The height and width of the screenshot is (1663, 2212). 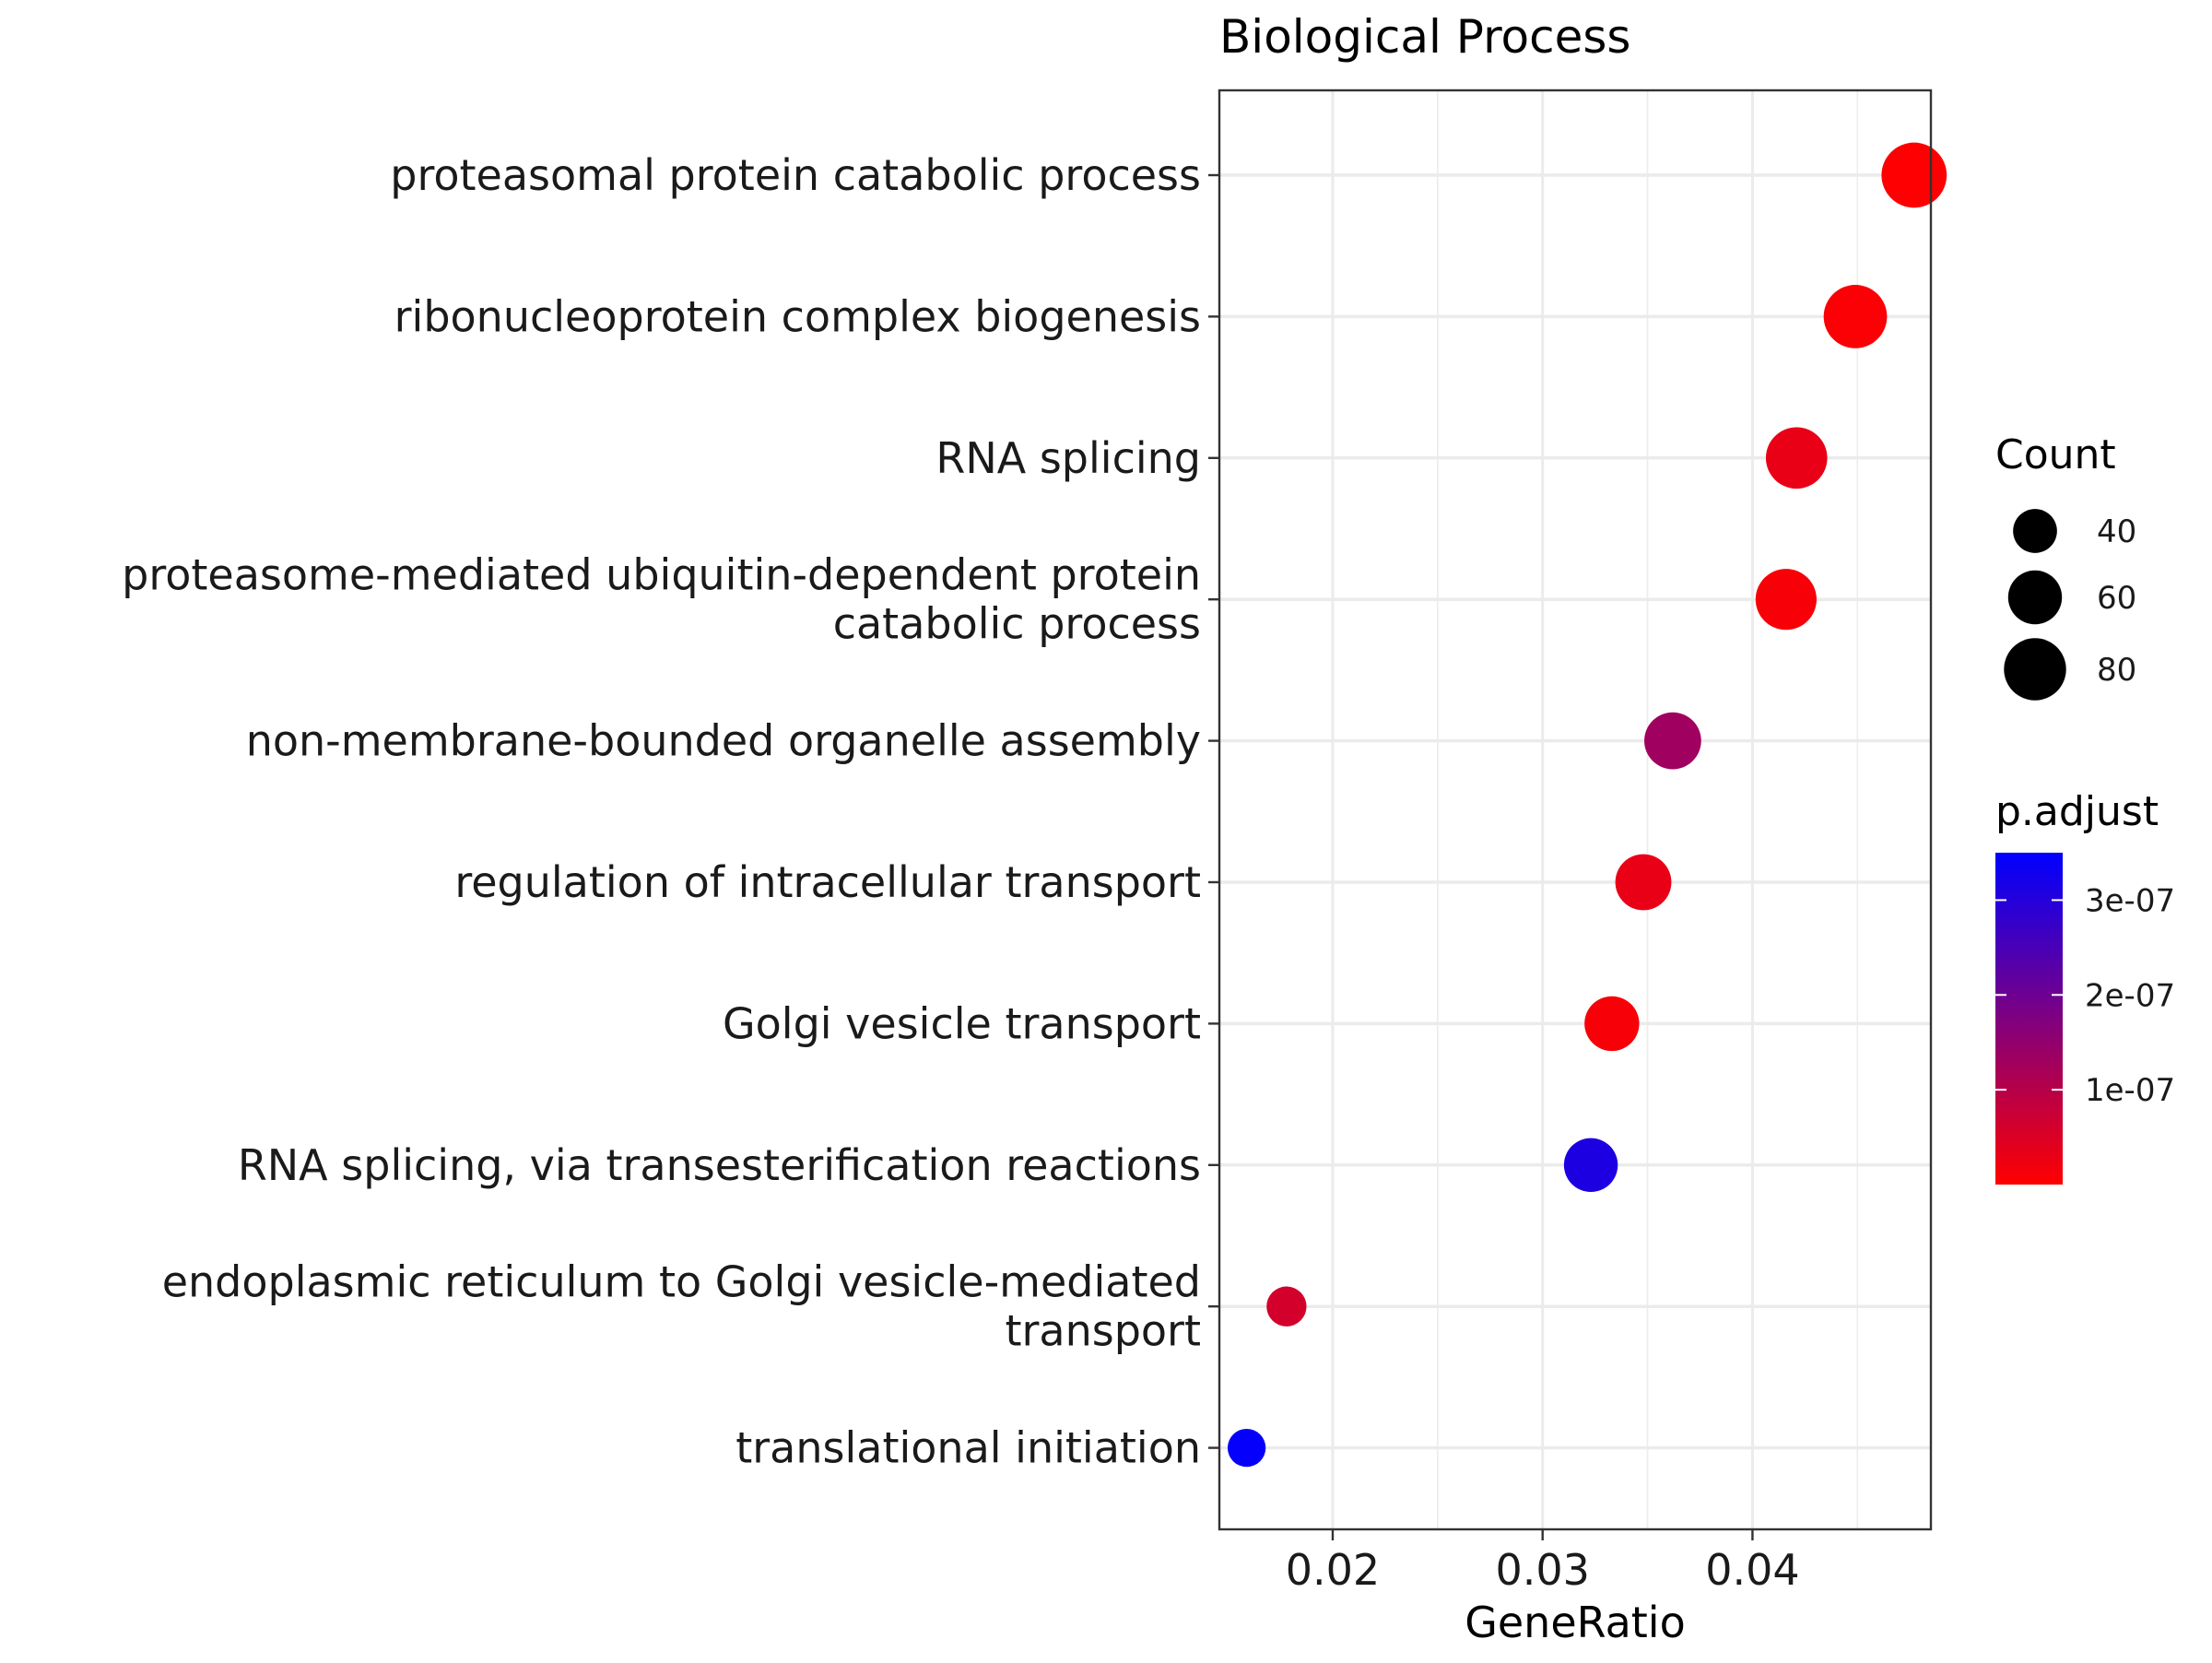 I want to click on count-legend-label: 60, so click(x=2116, y=598).